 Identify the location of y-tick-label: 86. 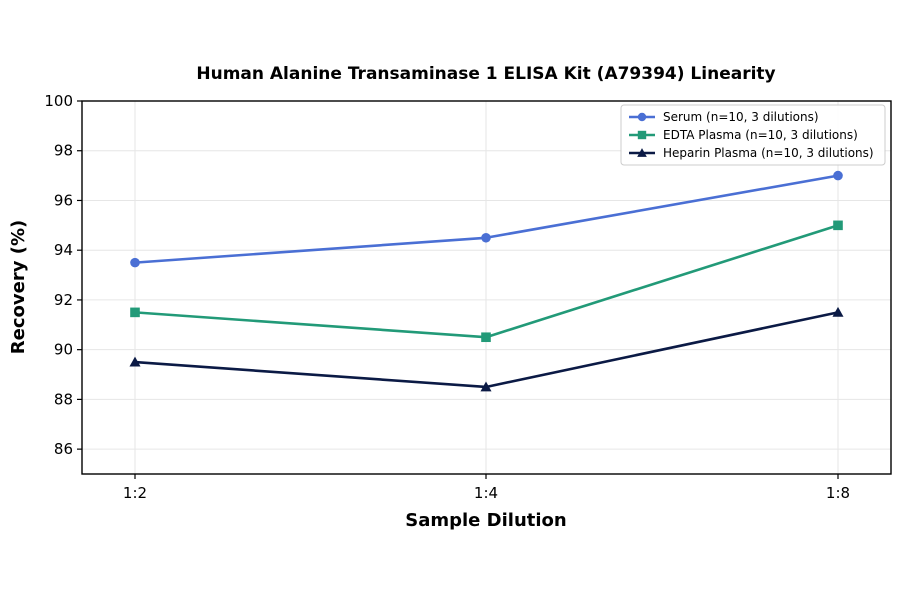
(63, 449).